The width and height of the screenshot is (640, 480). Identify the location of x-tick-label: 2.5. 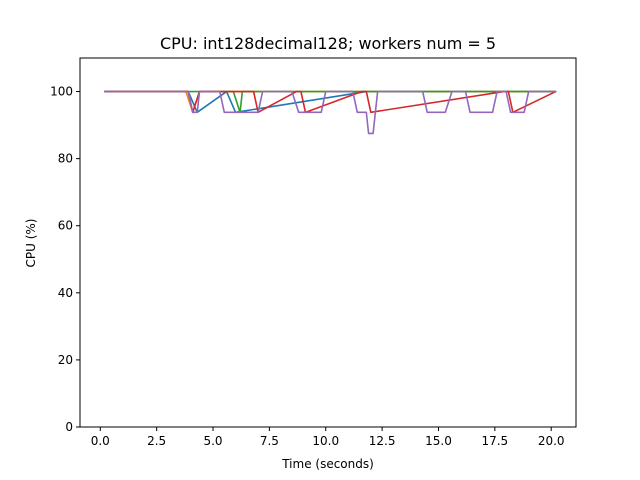
(156, 441).